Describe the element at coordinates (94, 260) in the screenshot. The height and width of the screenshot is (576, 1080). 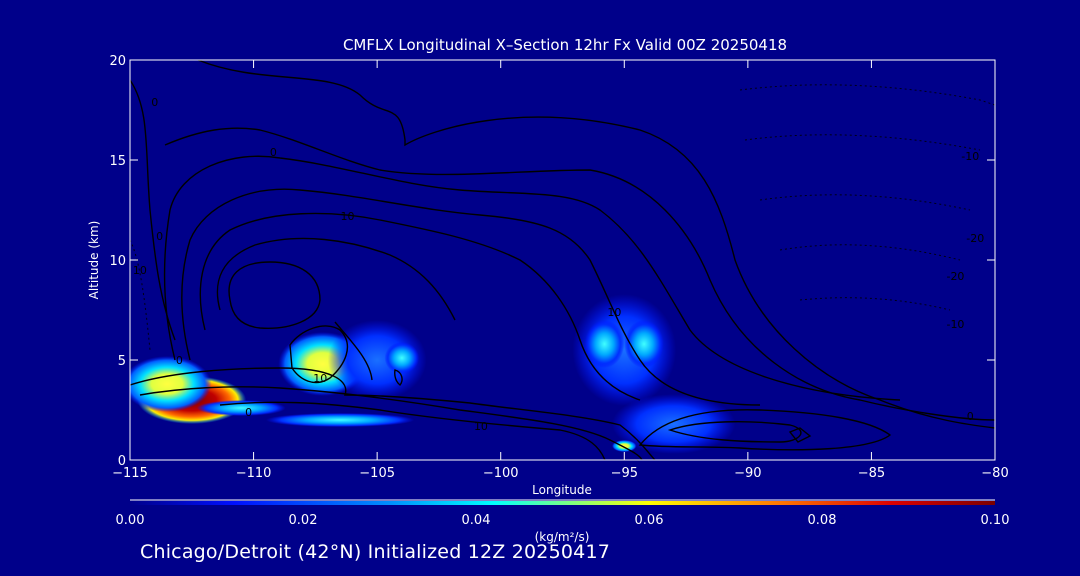
I see `y-axis-label: Altitude (km)` at that location.